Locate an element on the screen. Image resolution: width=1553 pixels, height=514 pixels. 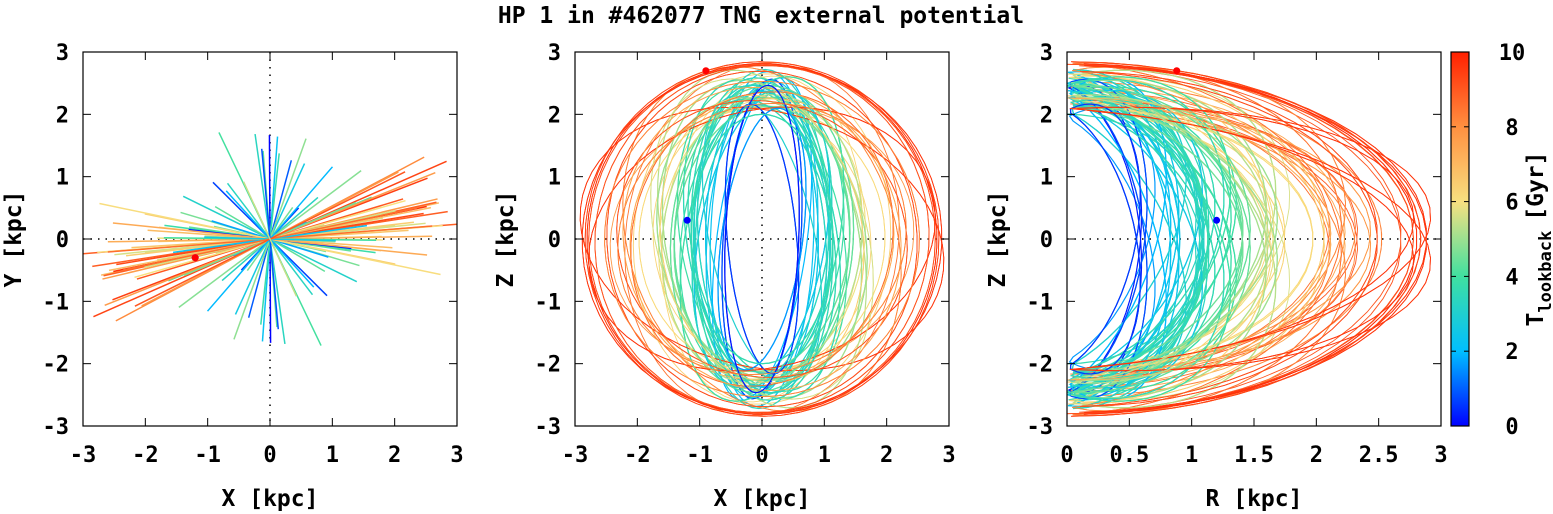
colorbar-label-unit: [Gyr] is located at coordinates (1536, 186).